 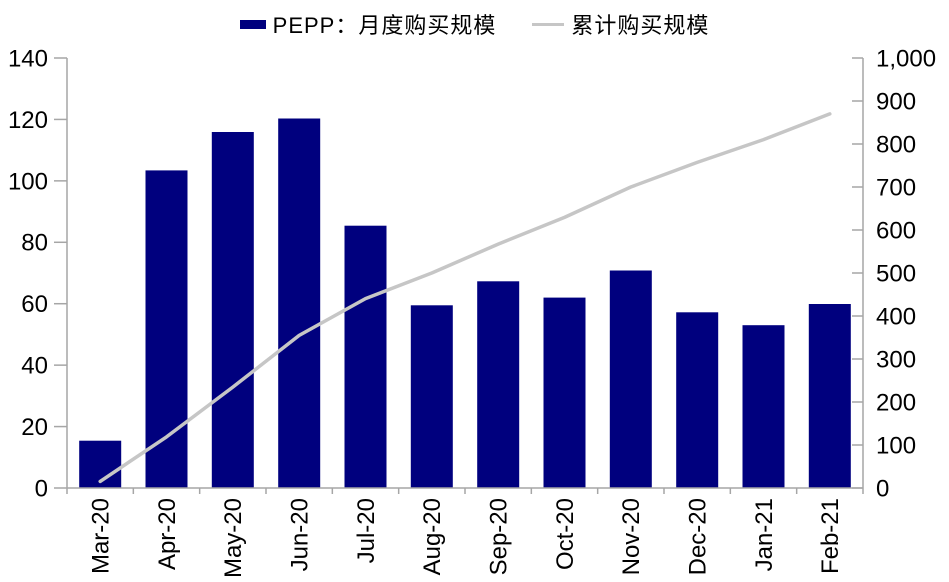 What do you see at coordinates (896, 273) in the screenshot?
I see `right-axis-tick-label: 500` at bounding box center [896, 273].